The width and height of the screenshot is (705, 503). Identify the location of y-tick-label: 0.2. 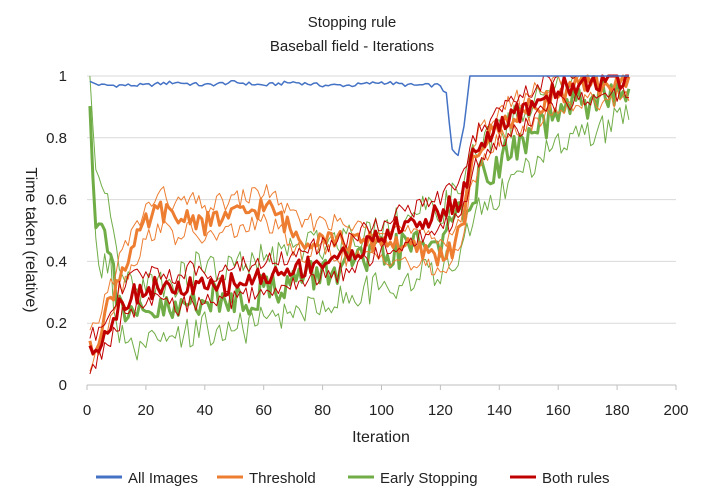
(56, 323).